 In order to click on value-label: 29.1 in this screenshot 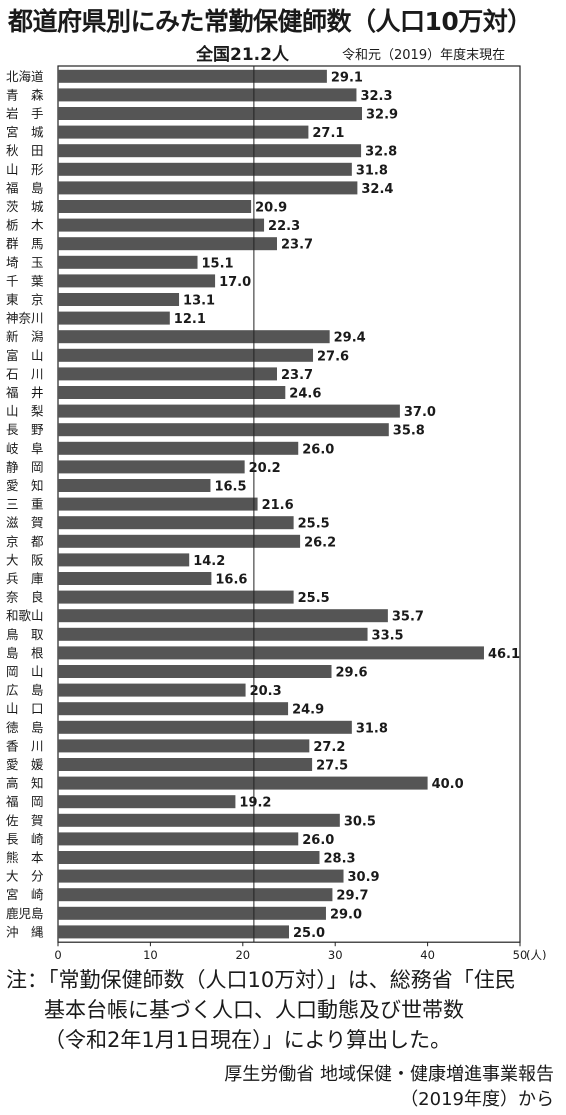, I will do `click(347, 77)`.